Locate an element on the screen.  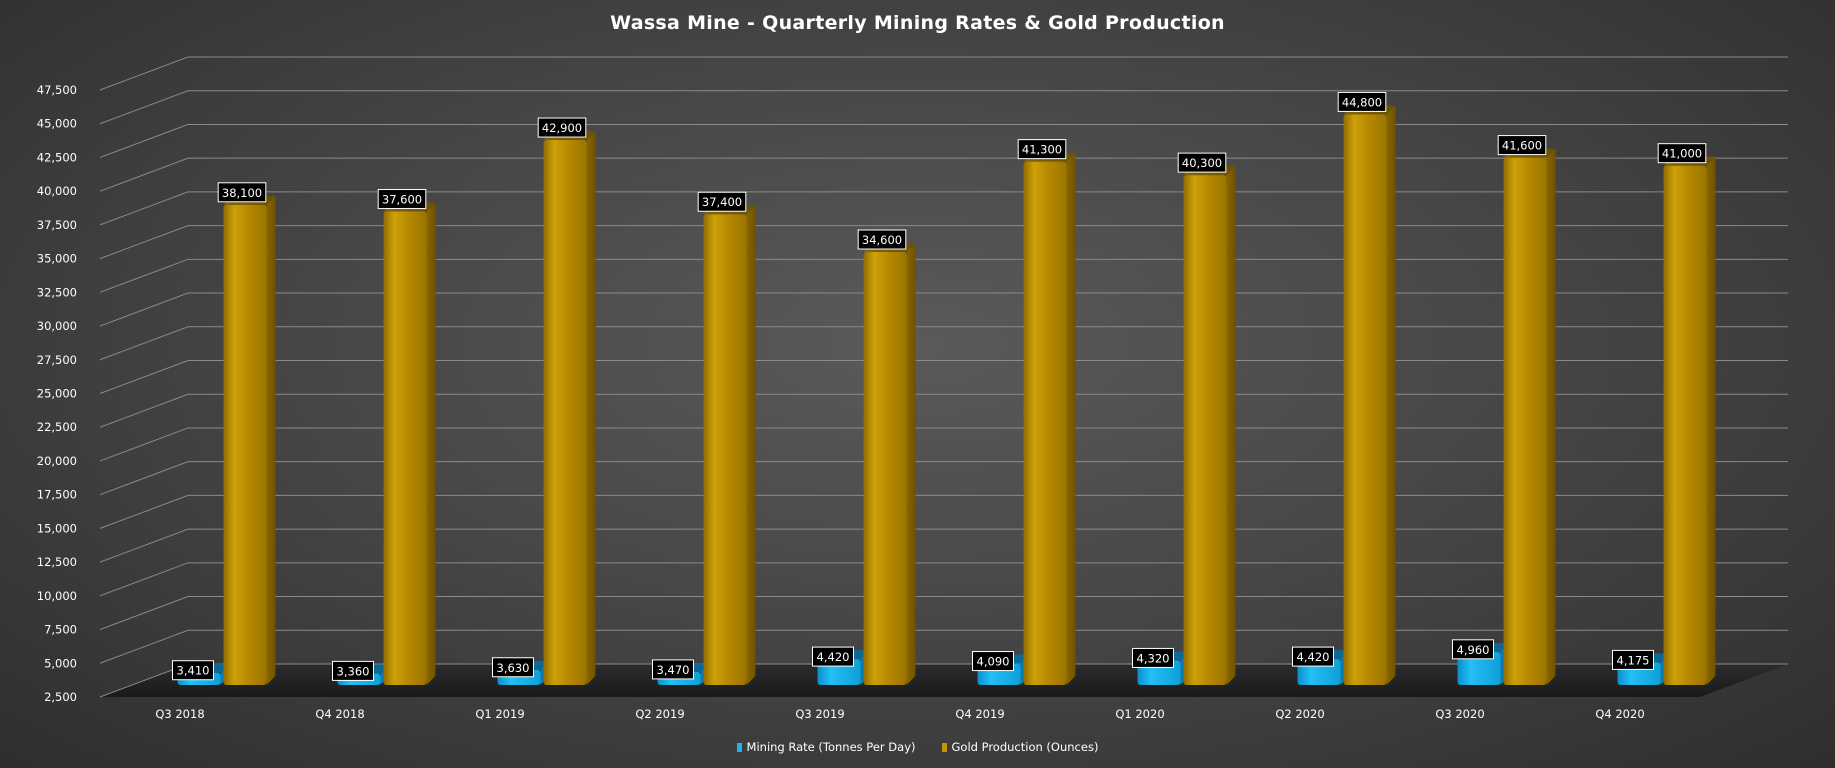
y-tick-label: 37,500 is located at coordinates (57, 225).